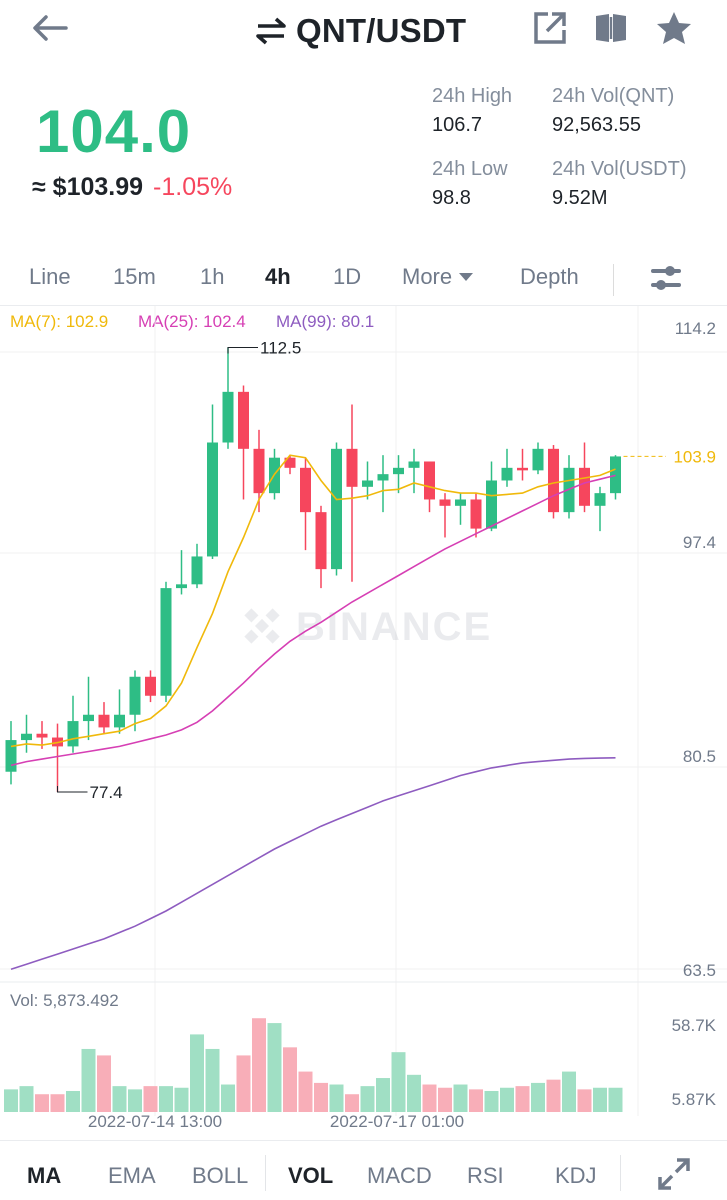 This screenshot has height=1200, width=727. What do you see at coordinates (485, 1175) in the screenshot?
I see `tab-rsi: RSI` at bounding box center [485, 1175].